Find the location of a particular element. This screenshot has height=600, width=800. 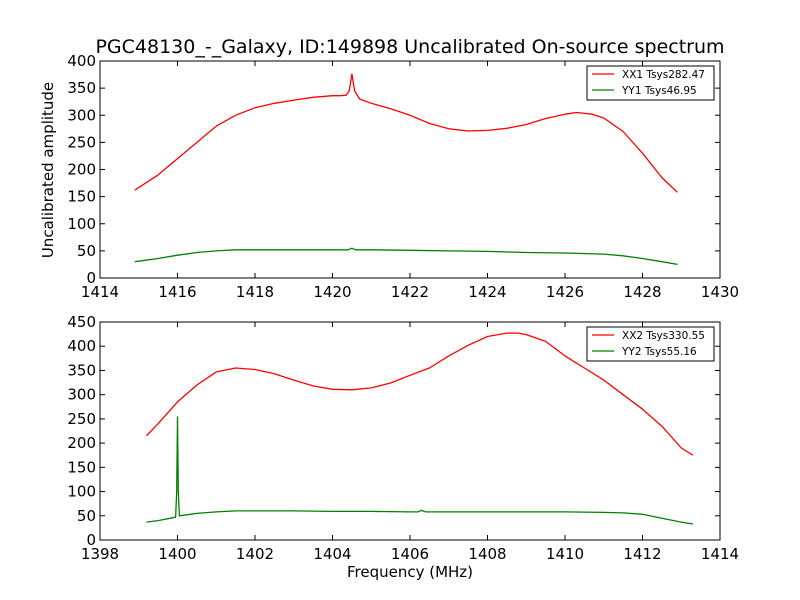

top-x-tick-label: 1420 is located at coordinates (332, 292).